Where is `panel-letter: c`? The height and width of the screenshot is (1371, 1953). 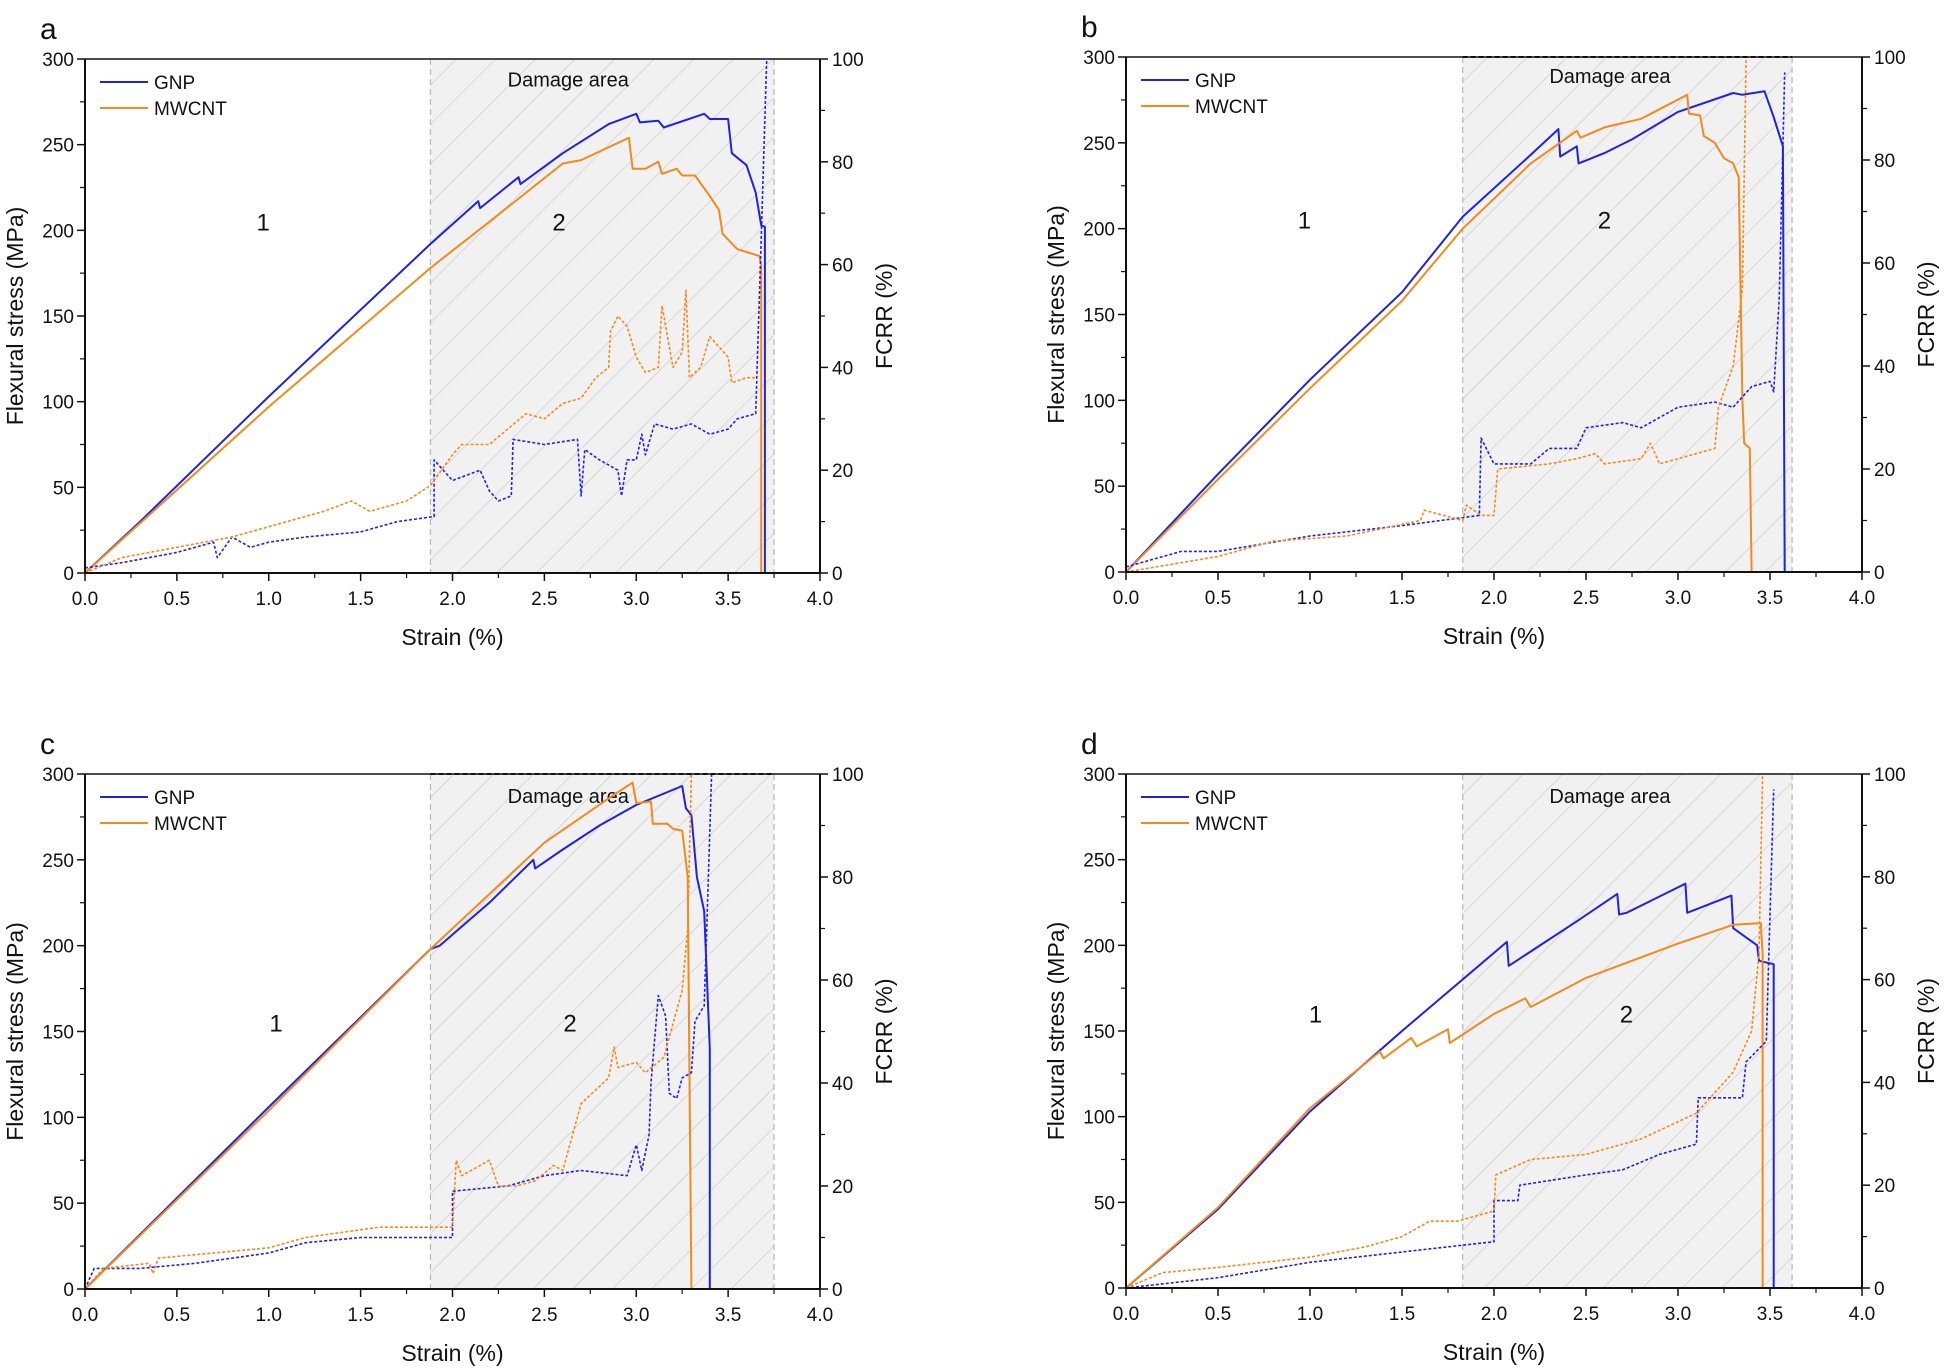
panel-letter: c is located at coordinates (47, 744).